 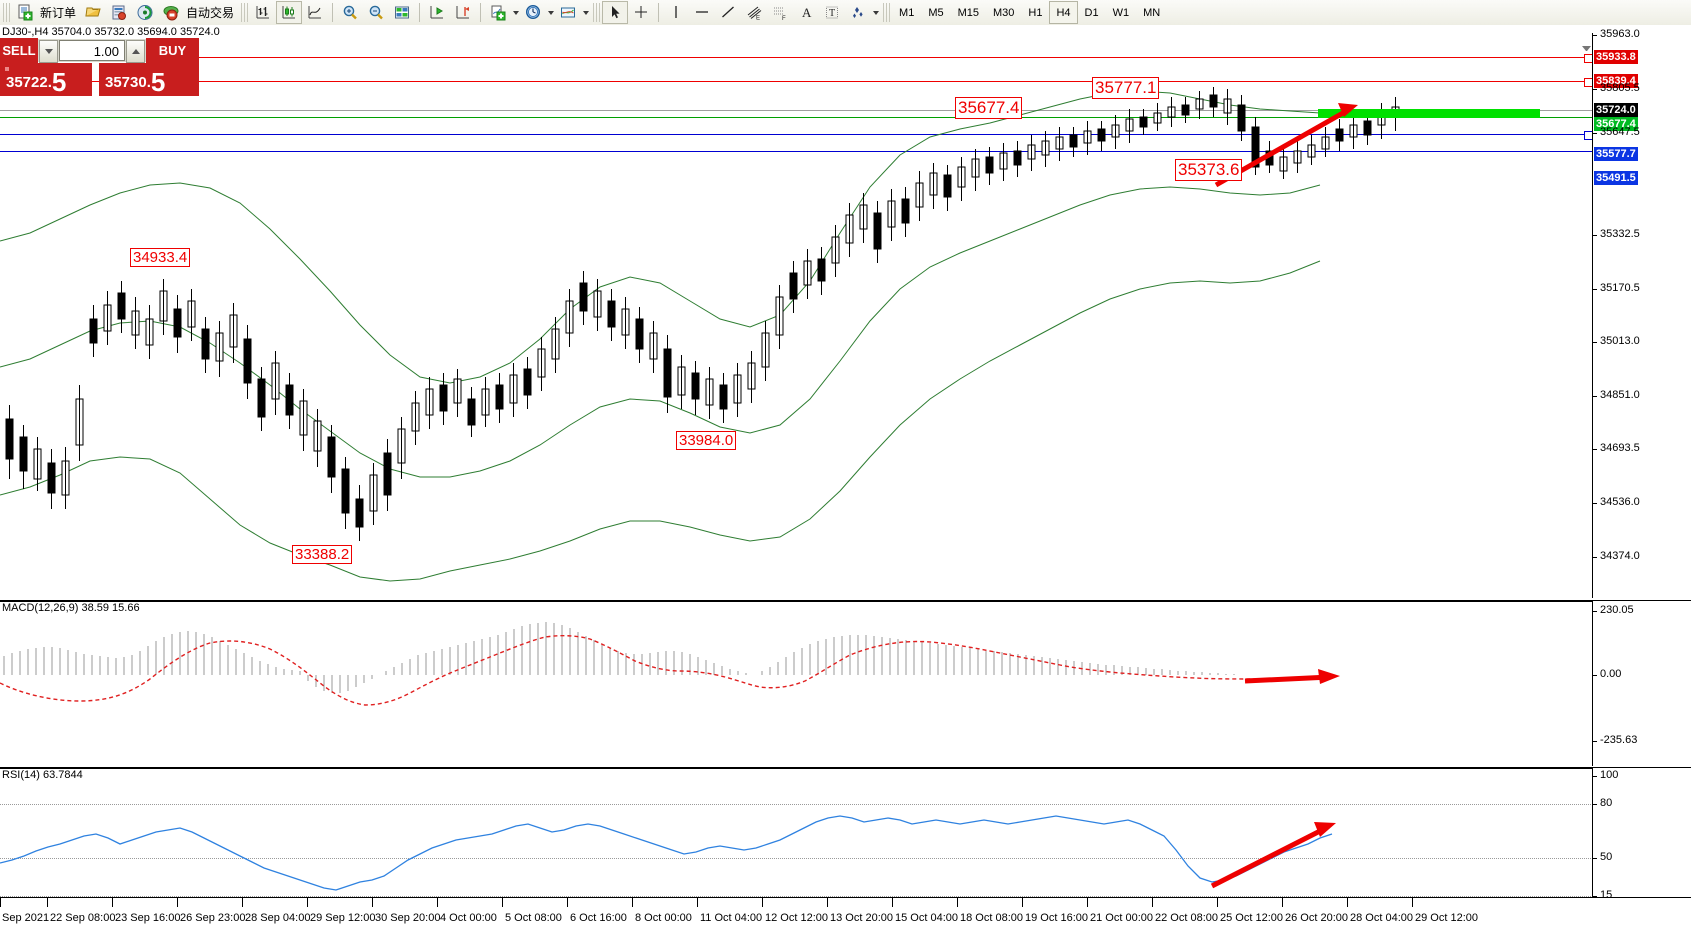 I want to click on price-tick-label: 35013.0, so click(x=1620, y=341).